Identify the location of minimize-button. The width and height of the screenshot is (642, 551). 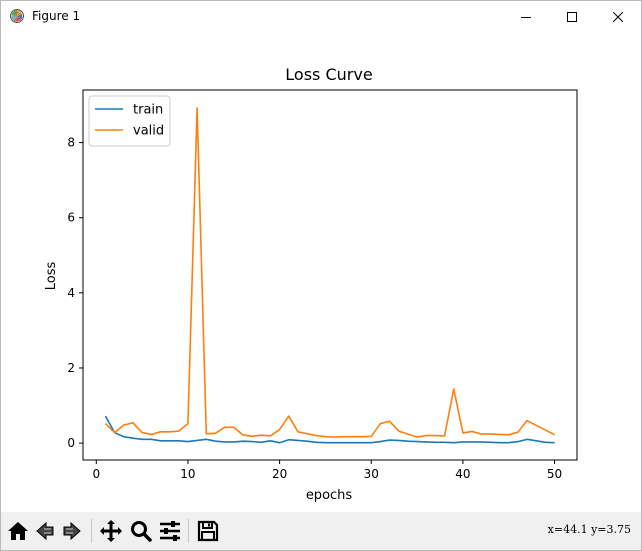
(526, 16).